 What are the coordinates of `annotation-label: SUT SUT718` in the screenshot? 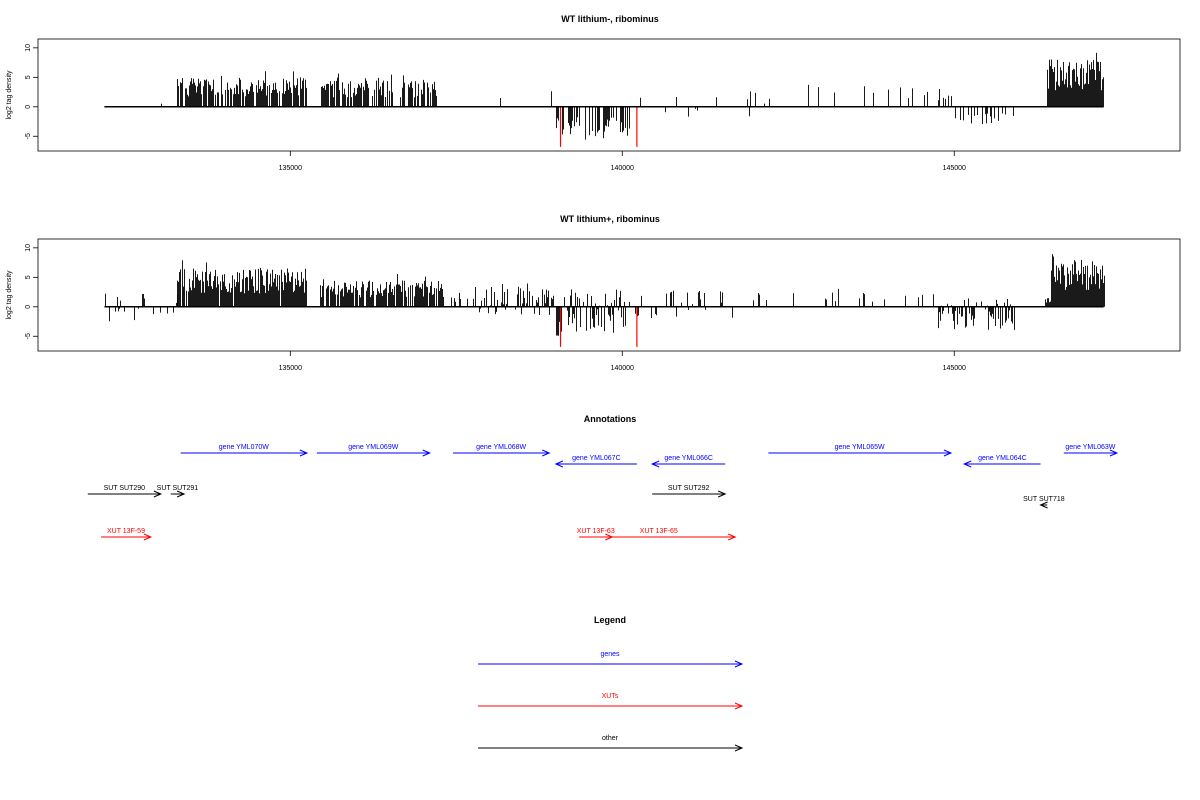 It's located at (1044, 499).